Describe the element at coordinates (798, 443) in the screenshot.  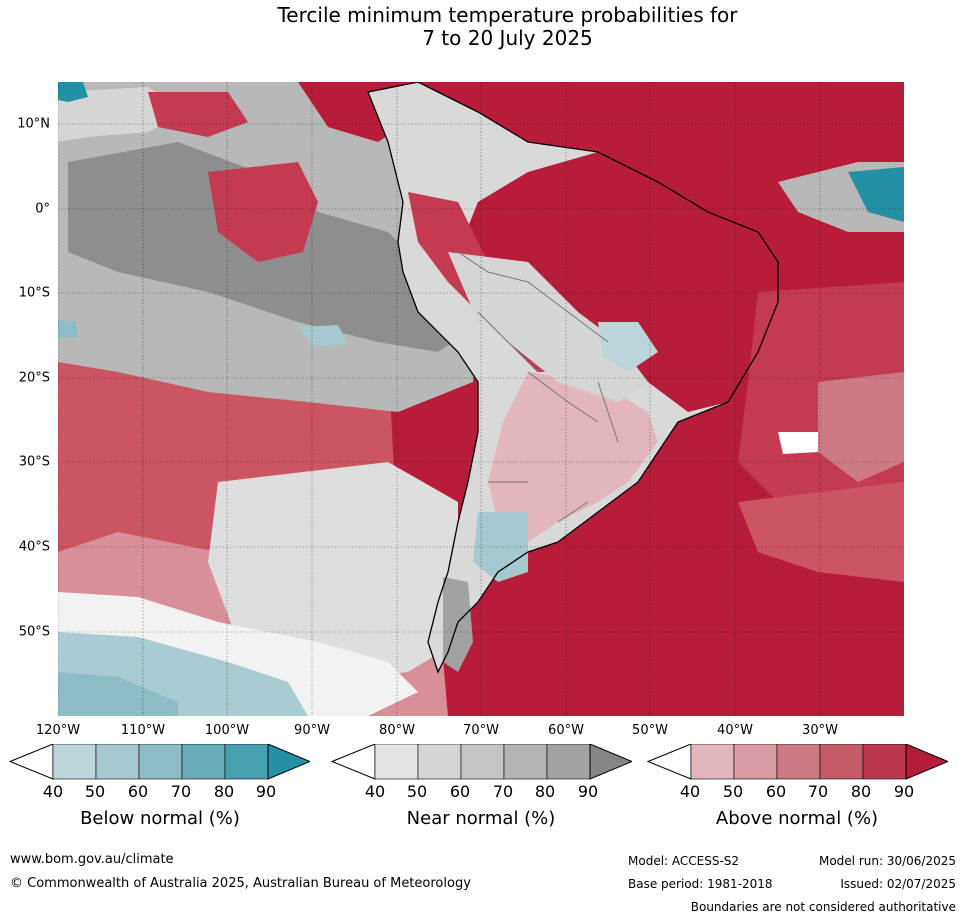
I see `atlantic-white-patch` at that location.